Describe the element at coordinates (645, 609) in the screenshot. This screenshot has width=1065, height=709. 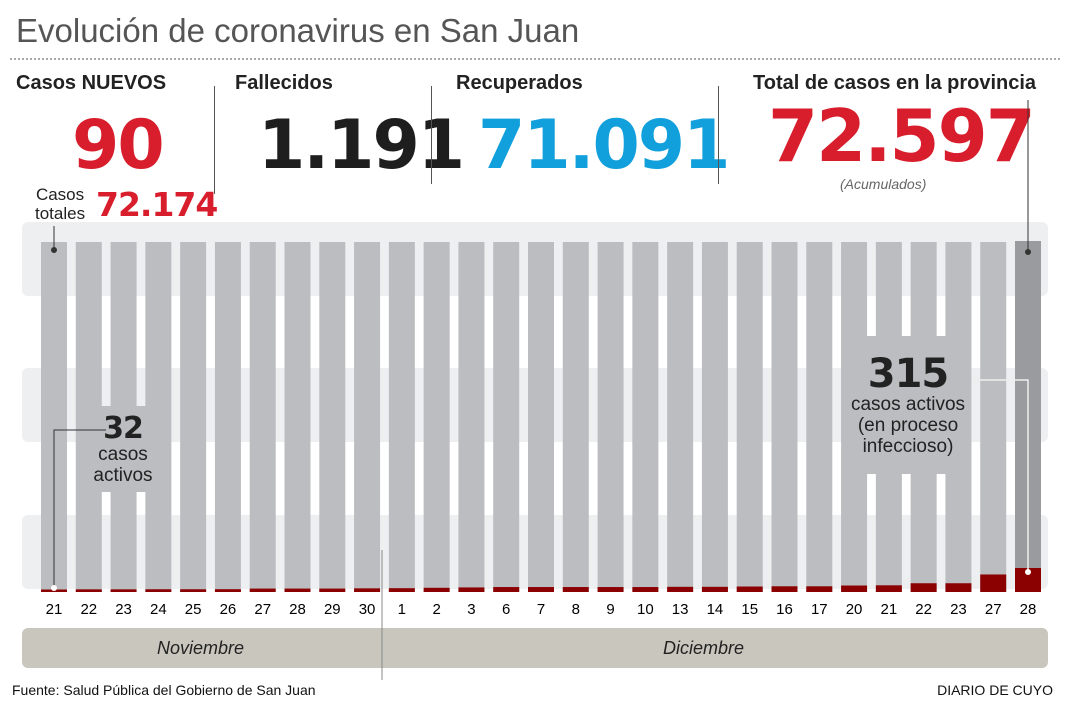
I see `x-tick-label: 10` at that location.